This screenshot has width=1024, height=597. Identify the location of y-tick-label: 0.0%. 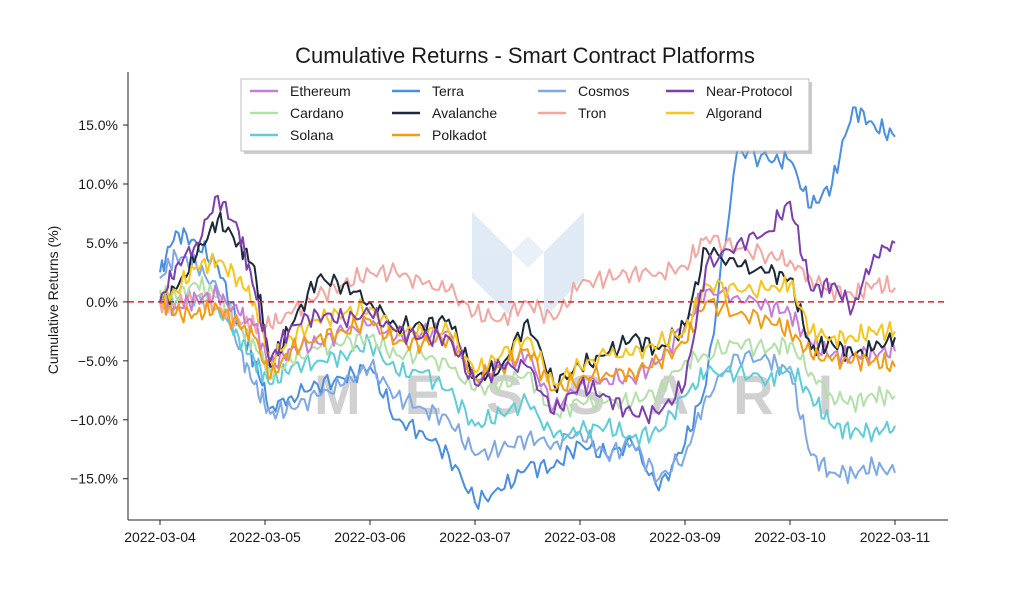
(102, 302).